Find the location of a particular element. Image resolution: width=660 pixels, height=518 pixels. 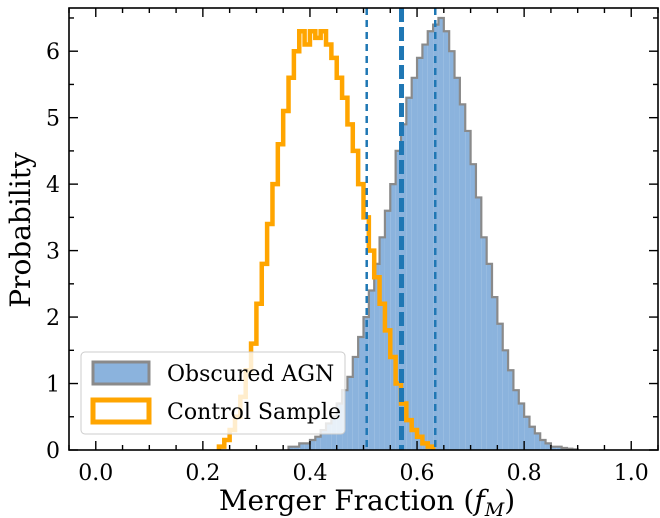

x-tick-label: 1.0 is located at coordinates (631, 473).